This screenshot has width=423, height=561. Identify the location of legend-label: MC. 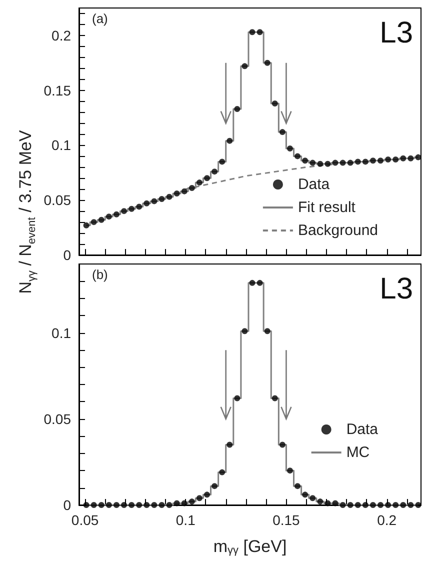
(358, 452).